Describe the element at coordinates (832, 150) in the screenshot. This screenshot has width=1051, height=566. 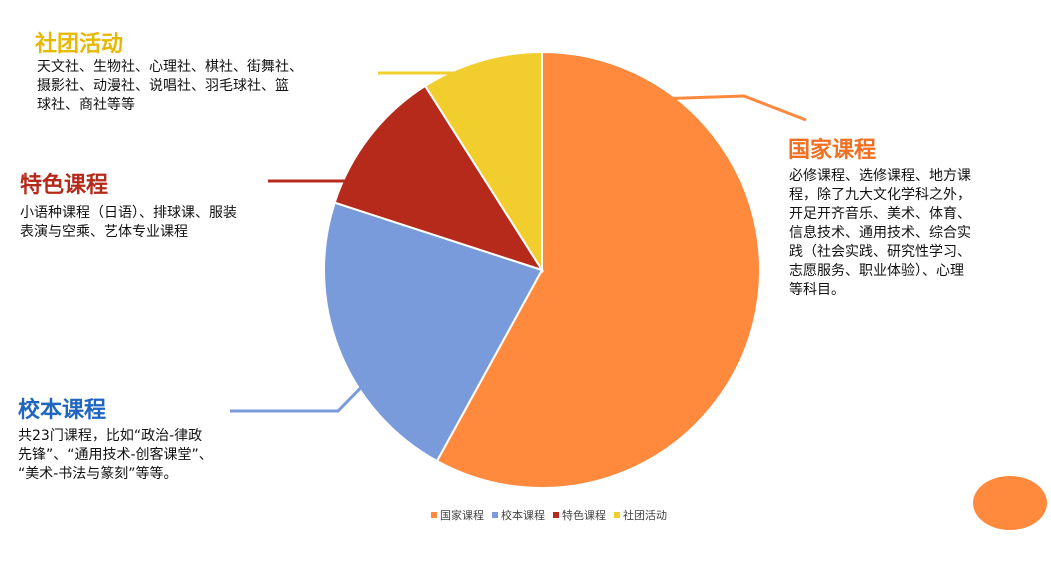
I see `annotation-title-national: 国家课程` at that location.